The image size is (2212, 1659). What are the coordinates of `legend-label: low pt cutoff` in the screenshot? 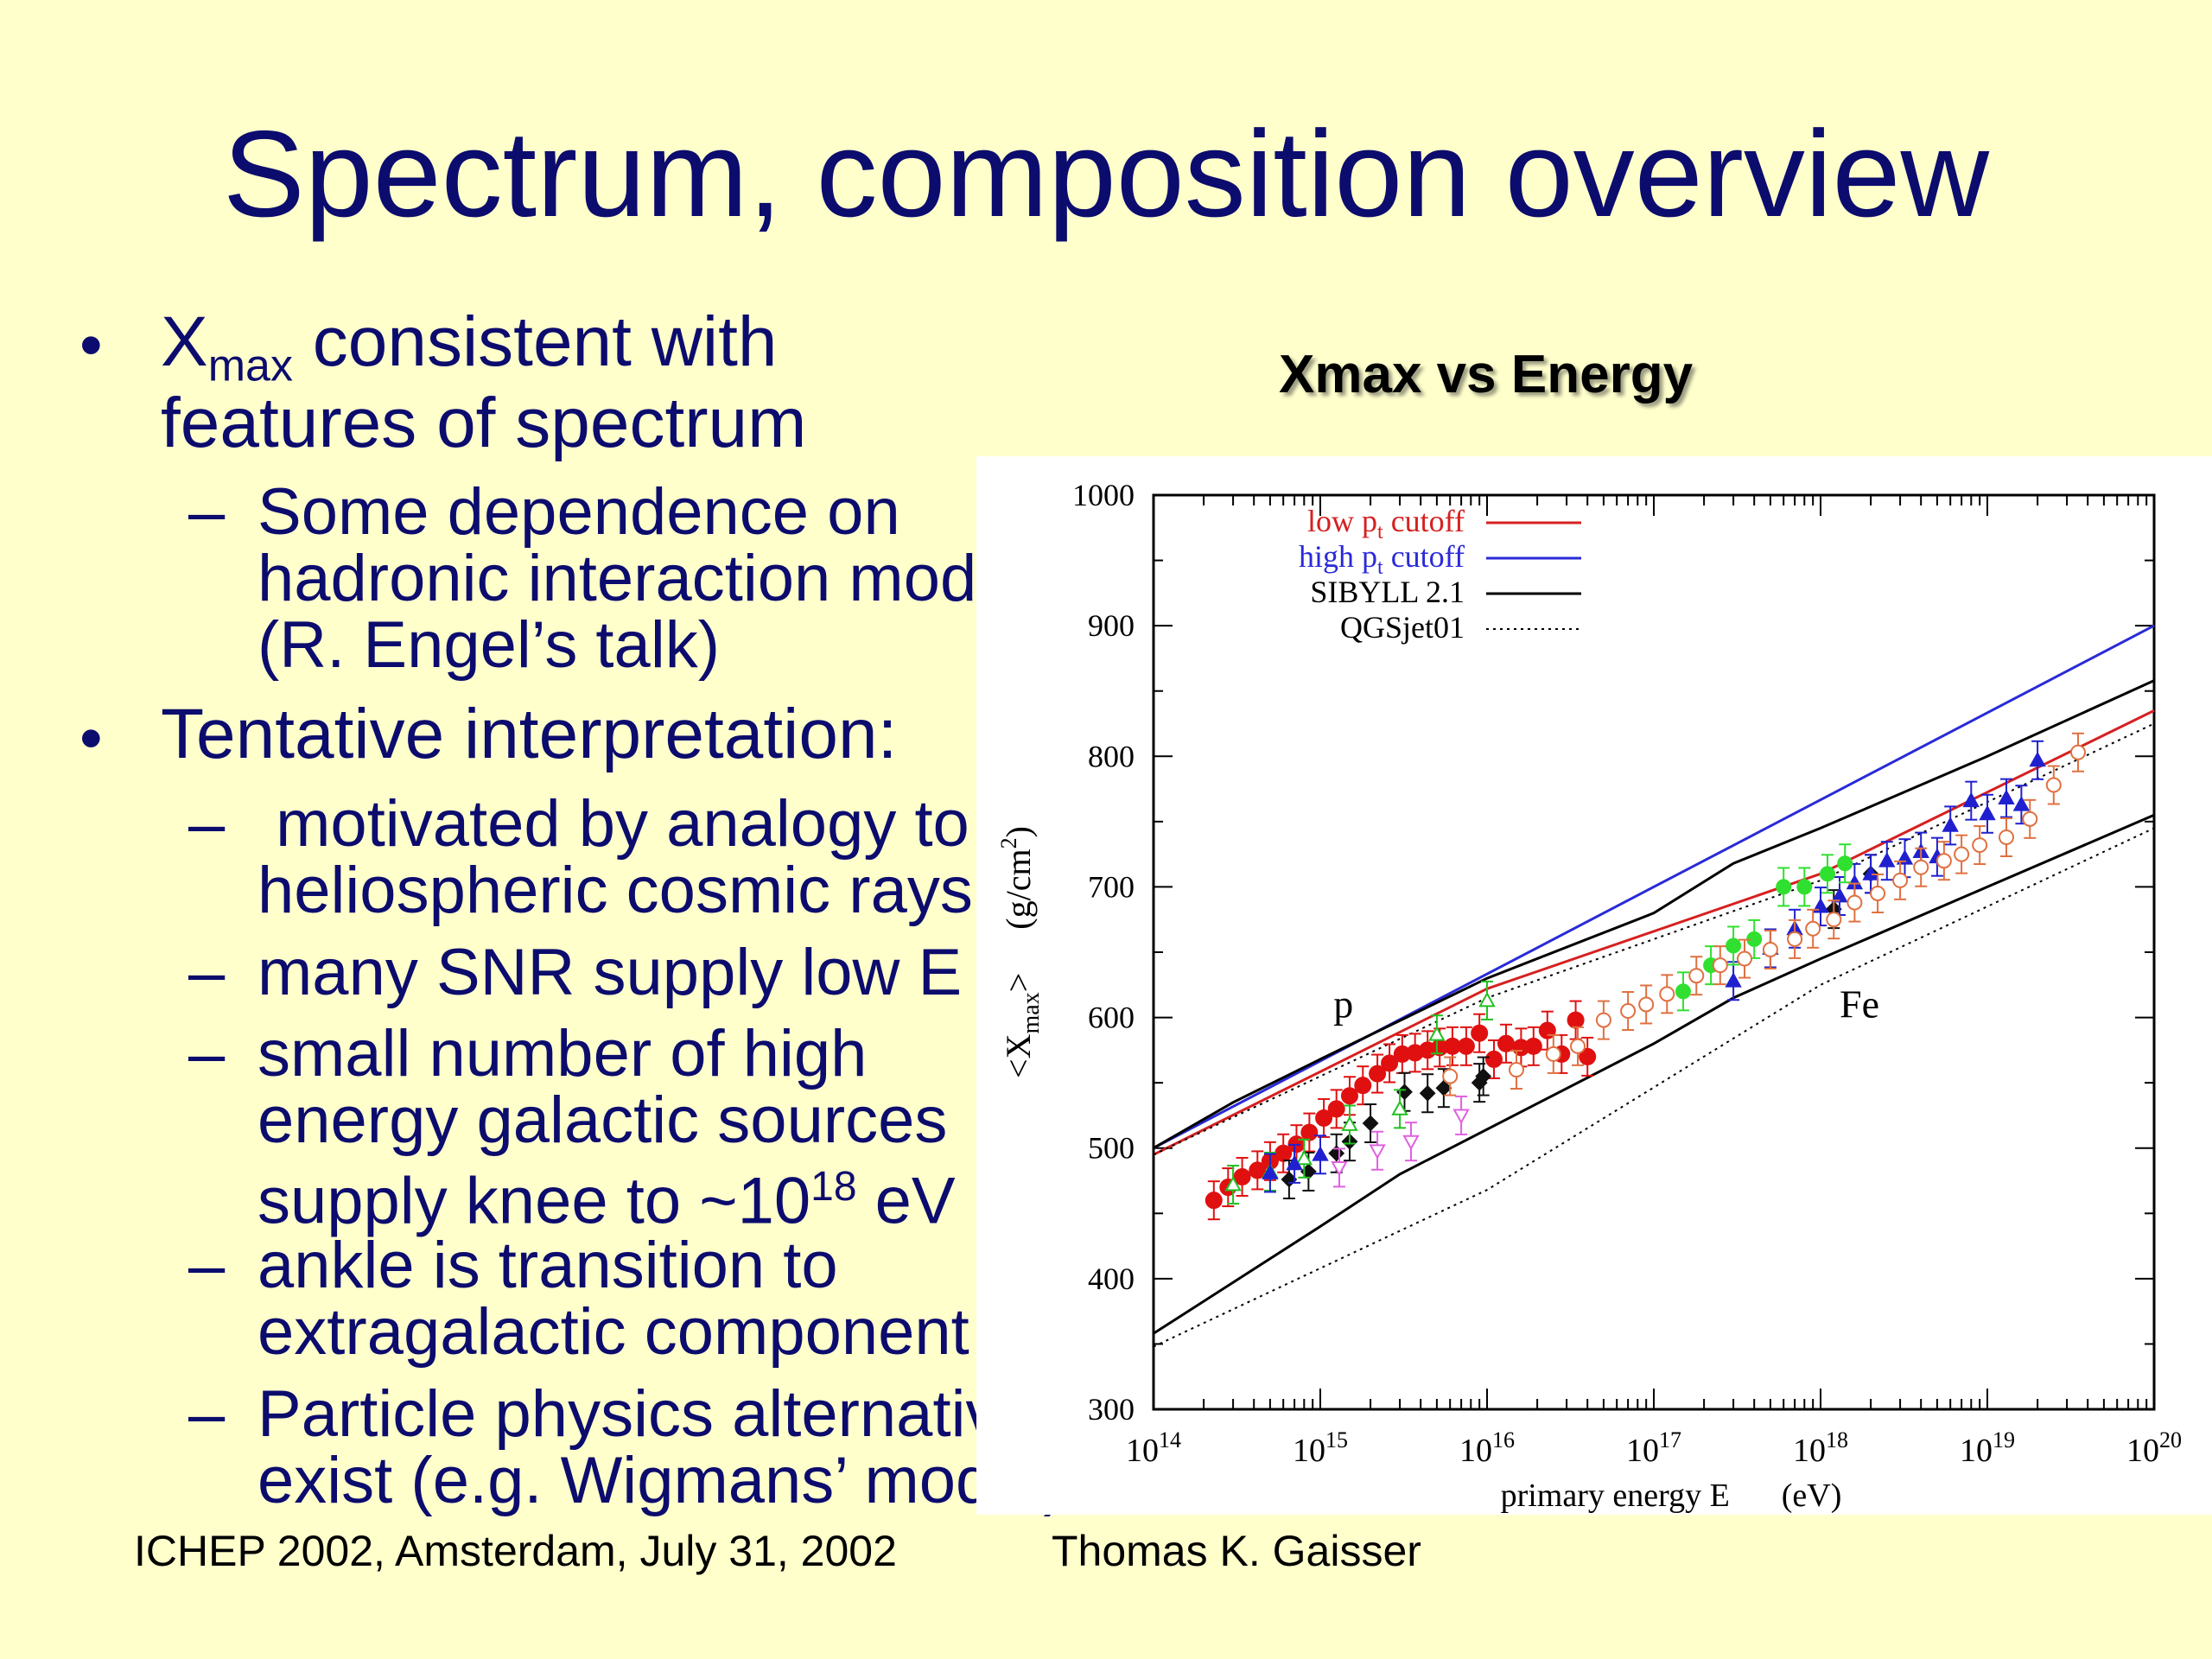 It's located at (1386, 523).